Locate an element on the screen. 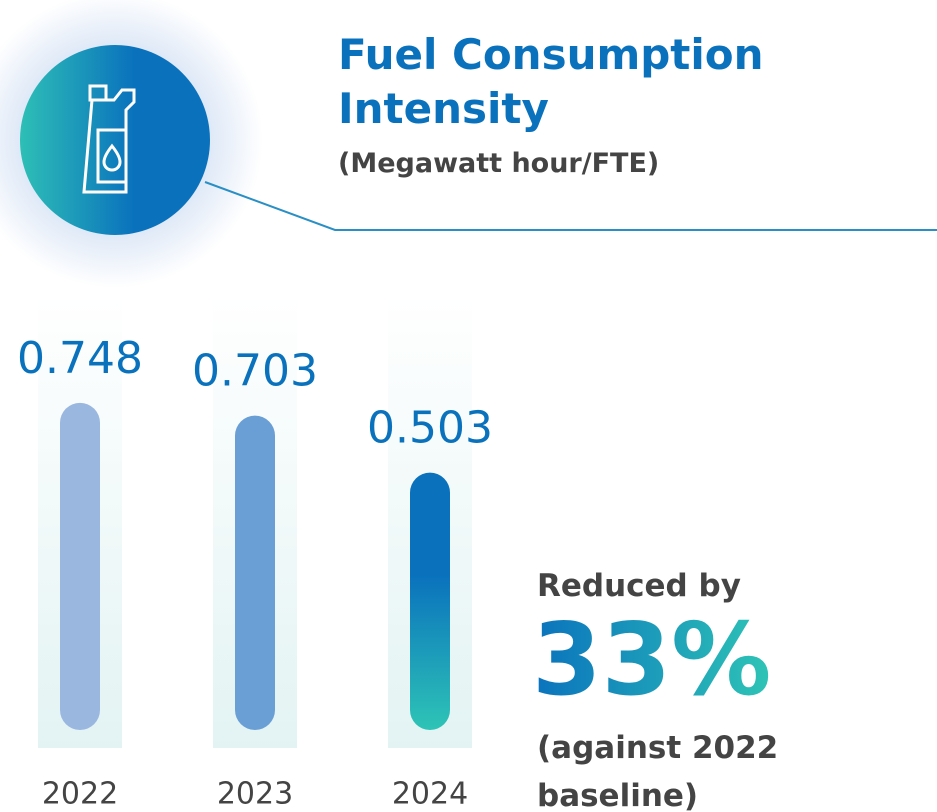 The width and height of the screenshot is (937, 812). annotation-highlight: 33% is located at coordinates (652, 659).